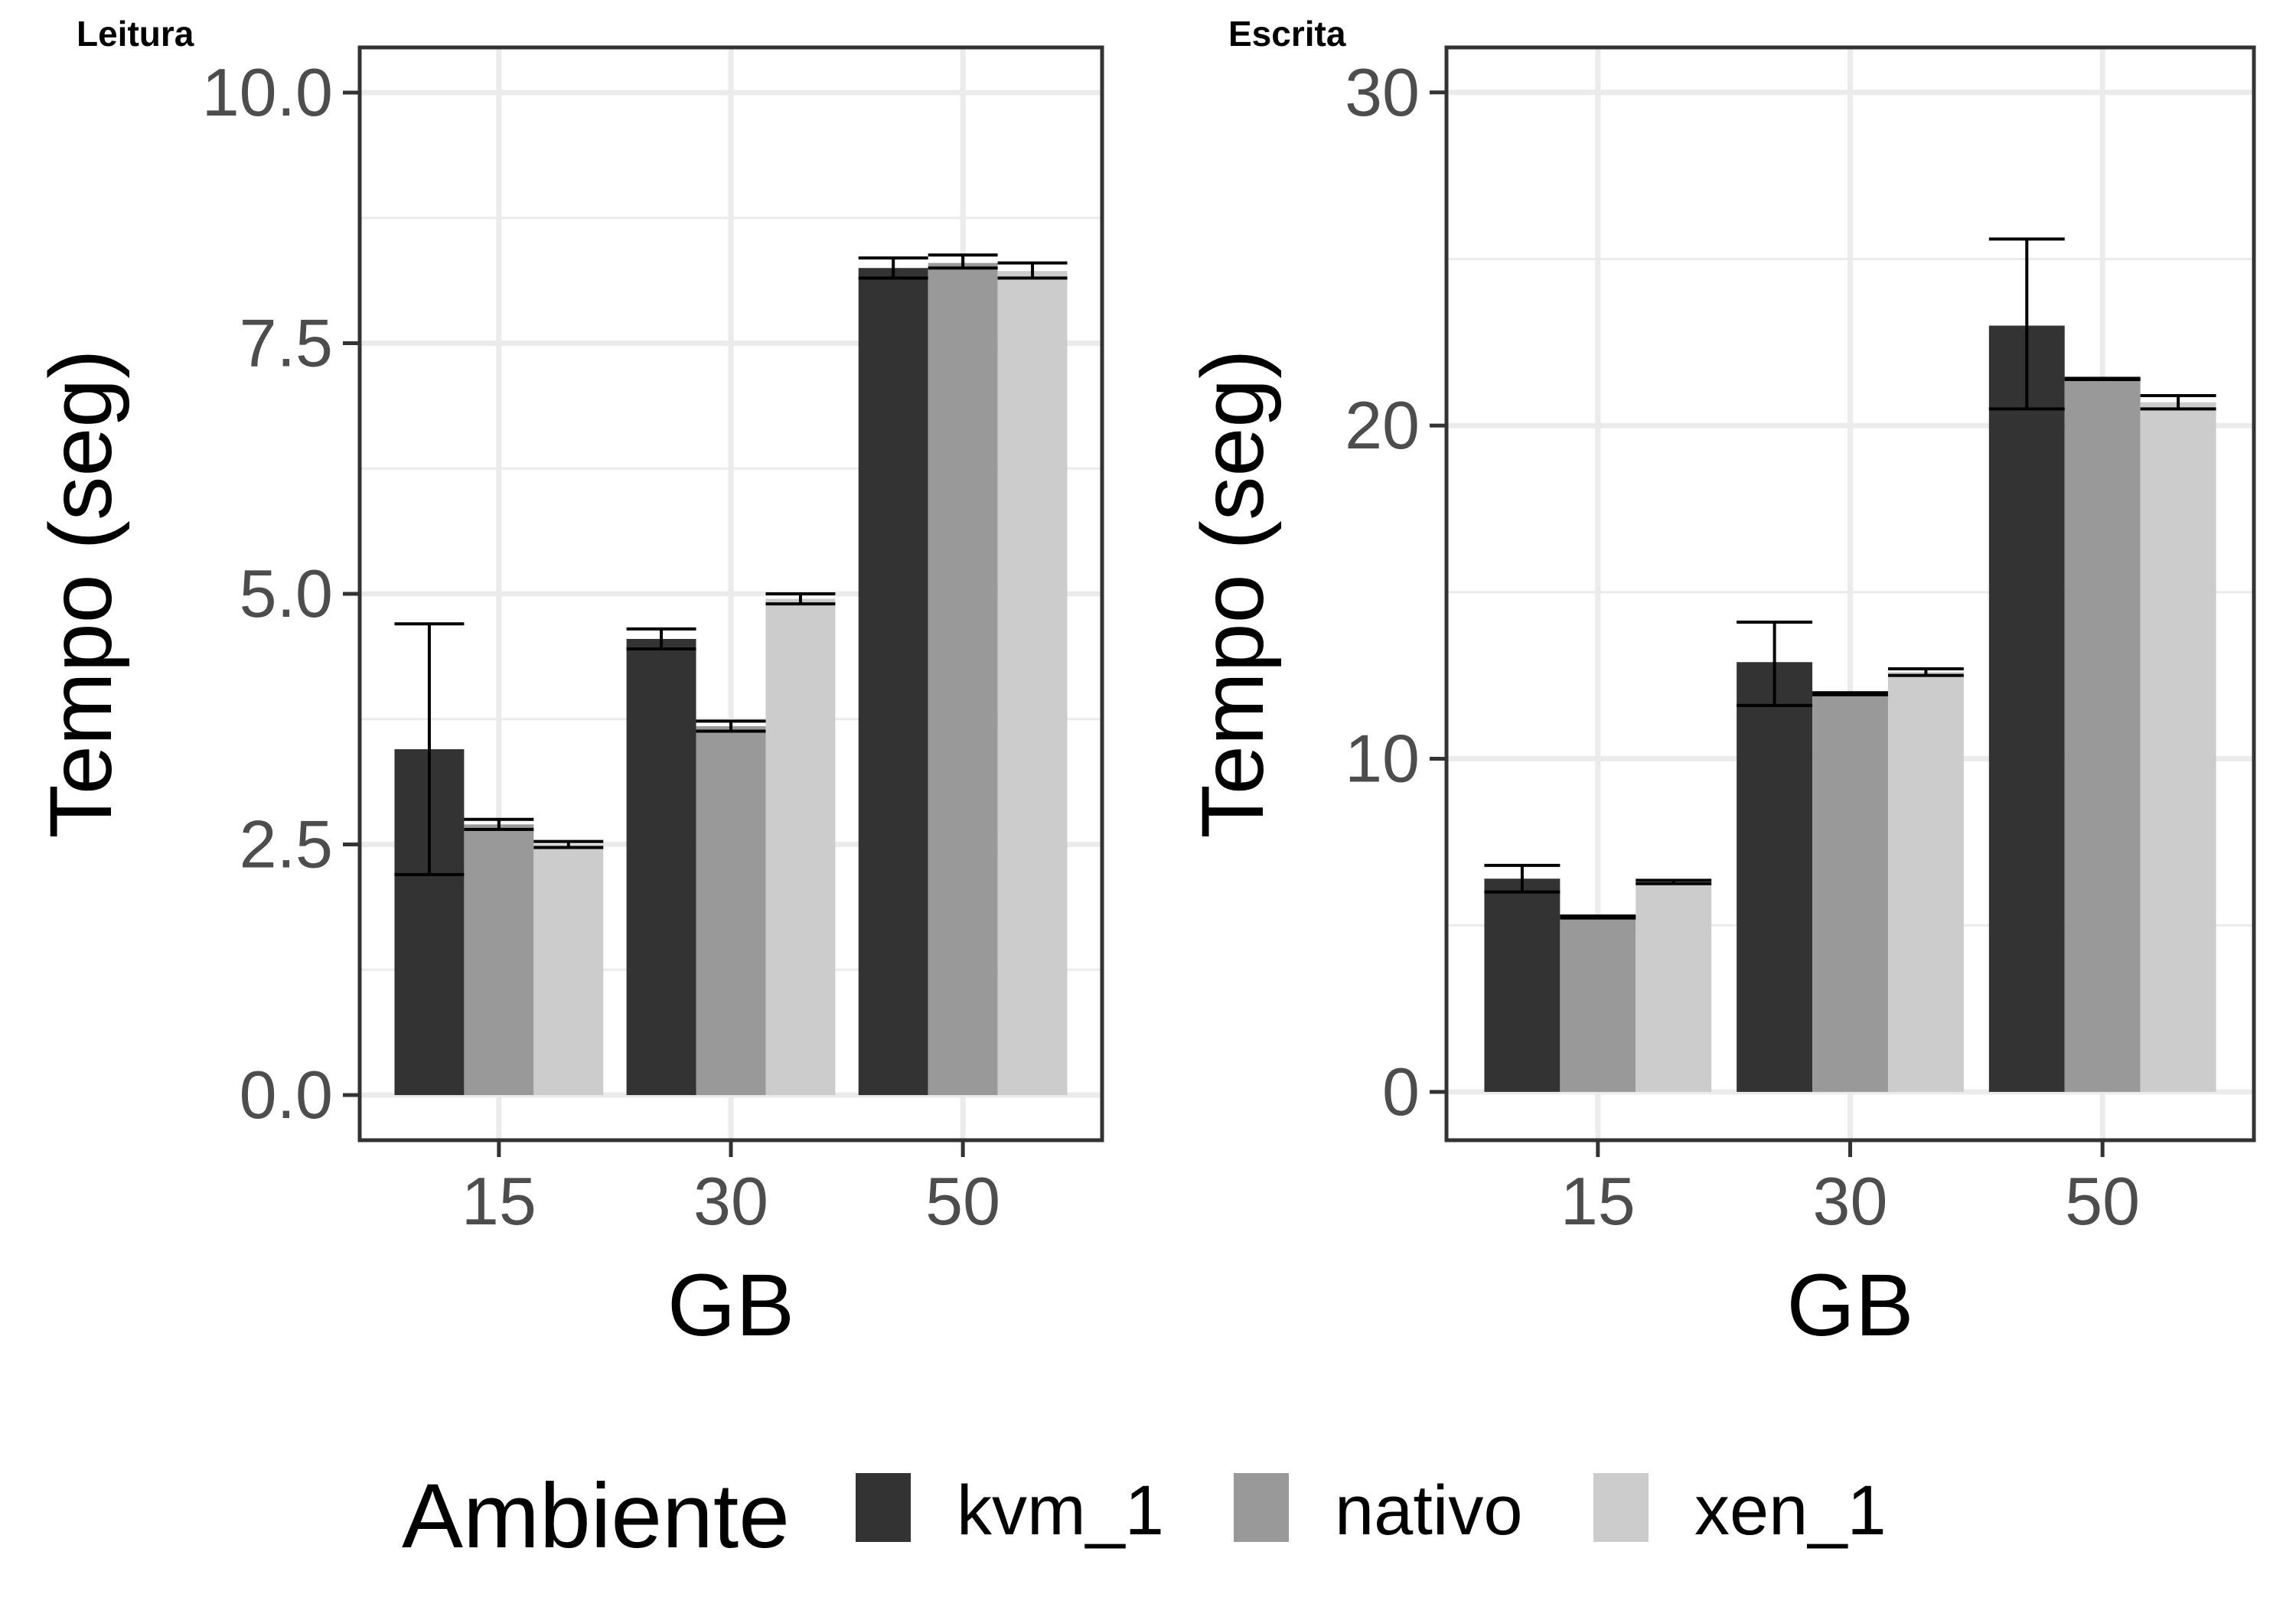 The width and height of the screenshot is (2296, 1607). Describe the element at coordinates (1382, 425) in the screenshot. I see `escrita-y-tick-label: 20` at that location.